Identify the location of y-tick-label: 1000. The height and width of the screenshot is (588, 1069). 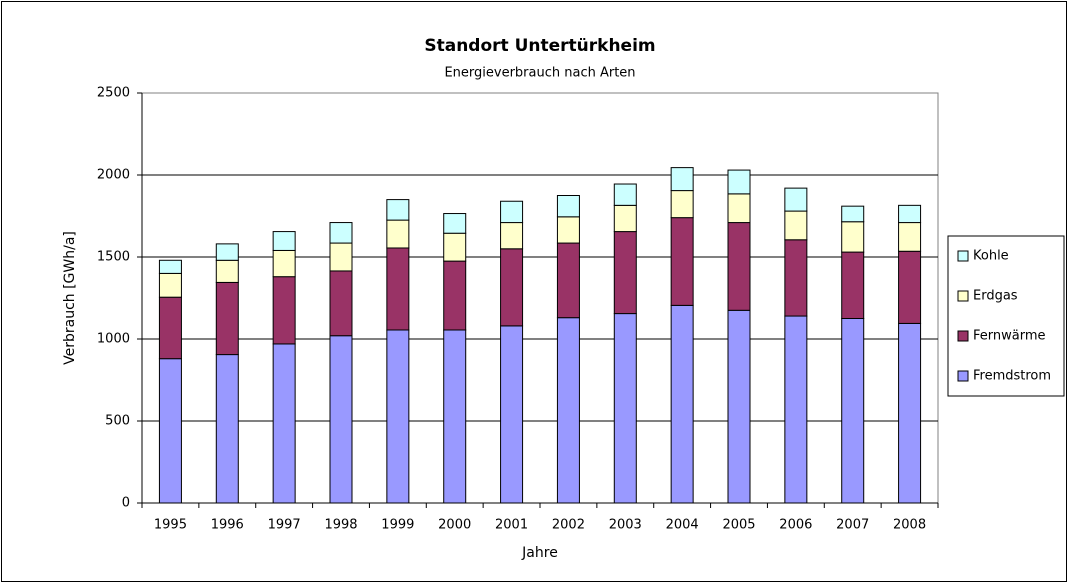
(113, 339).